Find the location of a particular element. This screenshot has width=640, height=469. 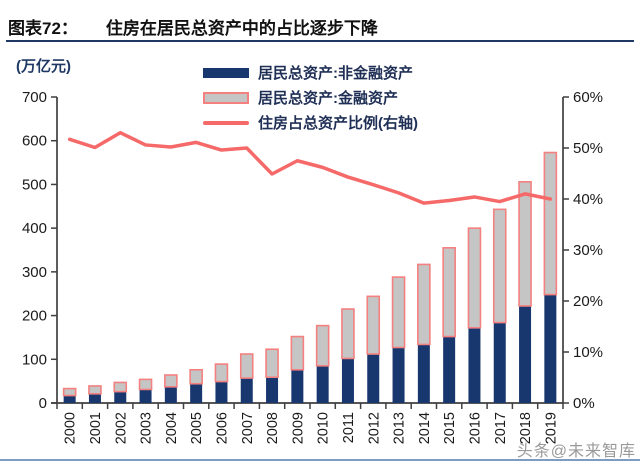

x-tick-label-2015: 2015 is located at coordinates (450, 428).